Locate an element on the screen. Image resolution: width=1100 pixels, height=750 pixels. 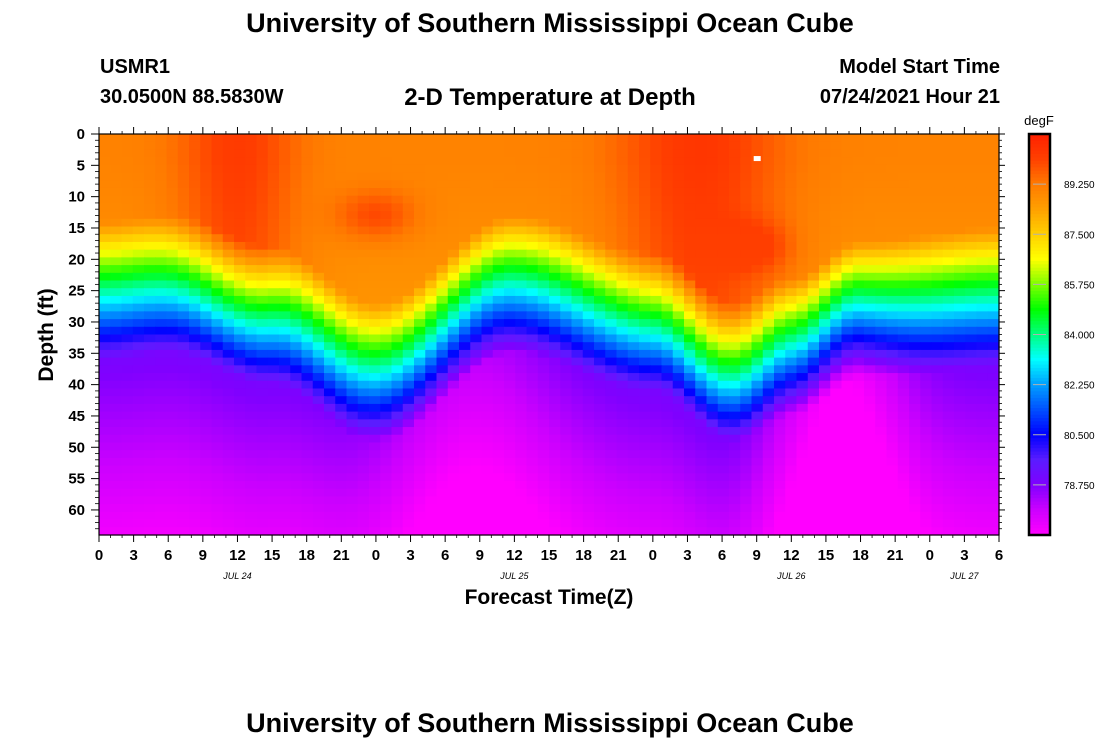
y-tick-label: 10 is located at coordinates (76, 197).